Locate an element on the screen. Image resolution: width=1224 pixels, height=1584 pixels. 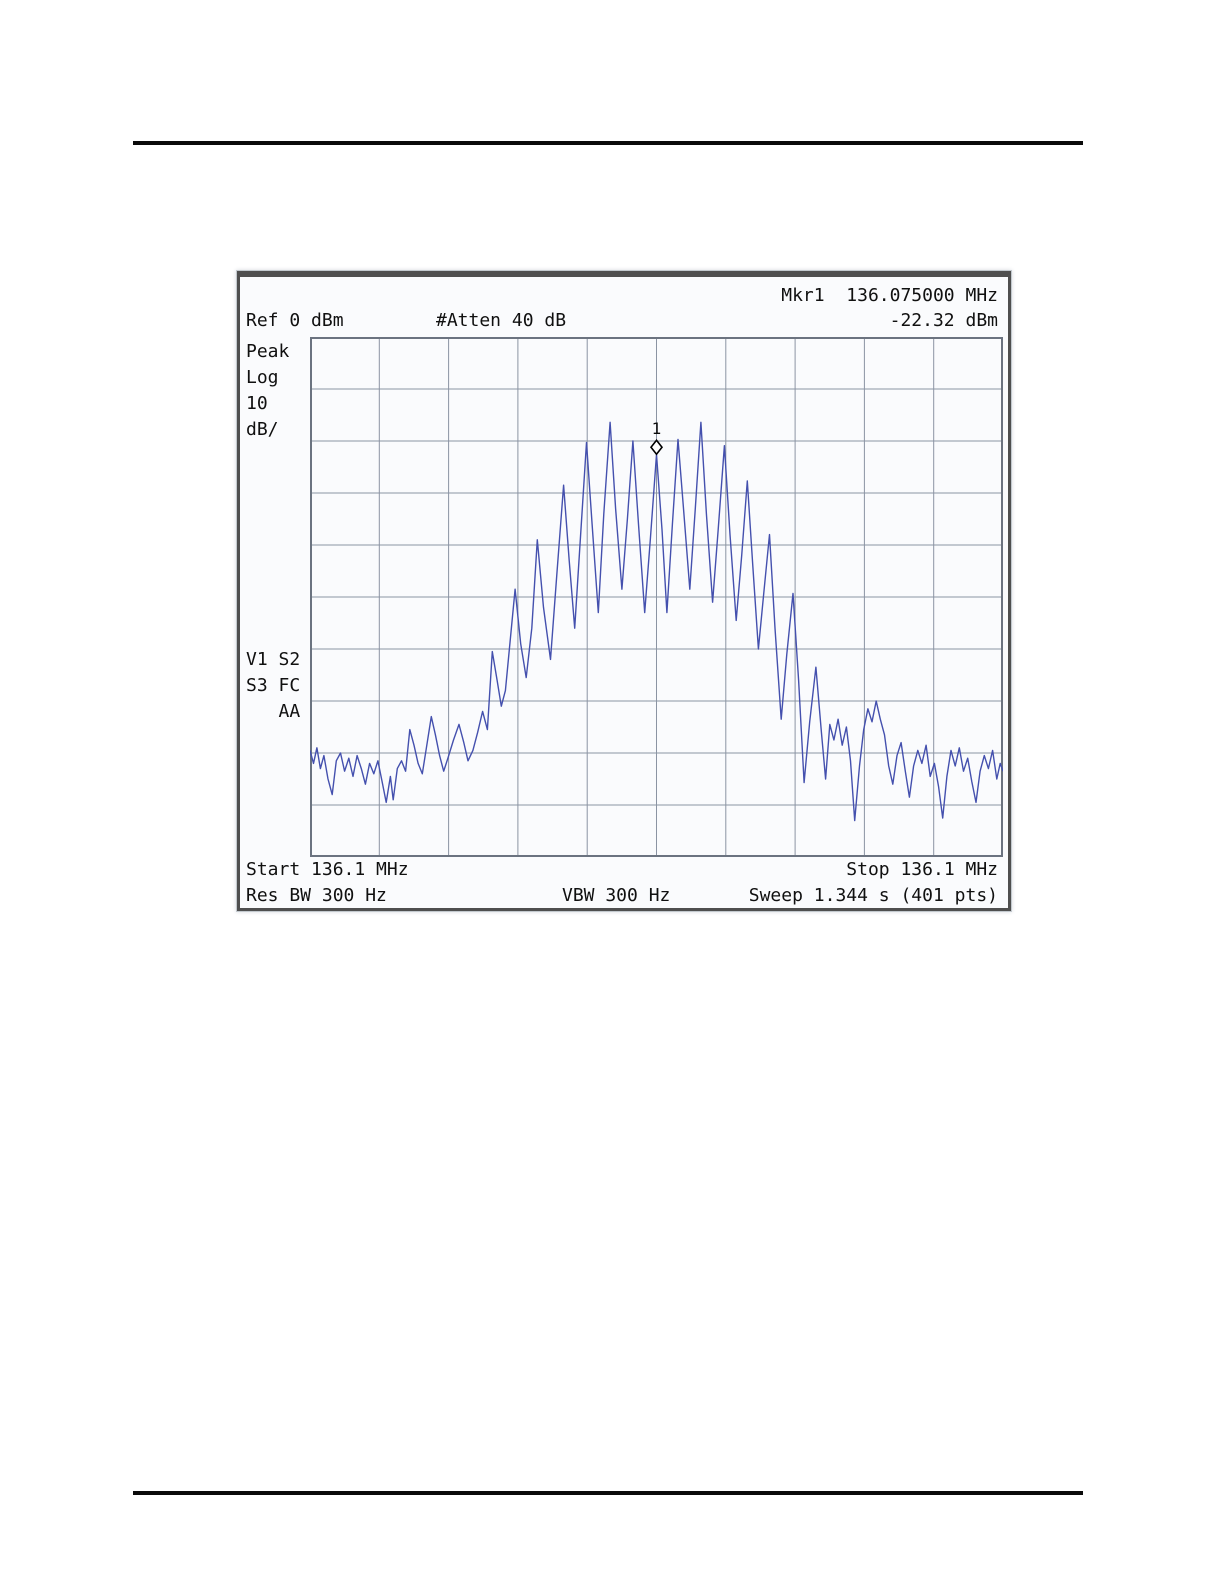
page-header-rule is located at coordinates (608, 143).